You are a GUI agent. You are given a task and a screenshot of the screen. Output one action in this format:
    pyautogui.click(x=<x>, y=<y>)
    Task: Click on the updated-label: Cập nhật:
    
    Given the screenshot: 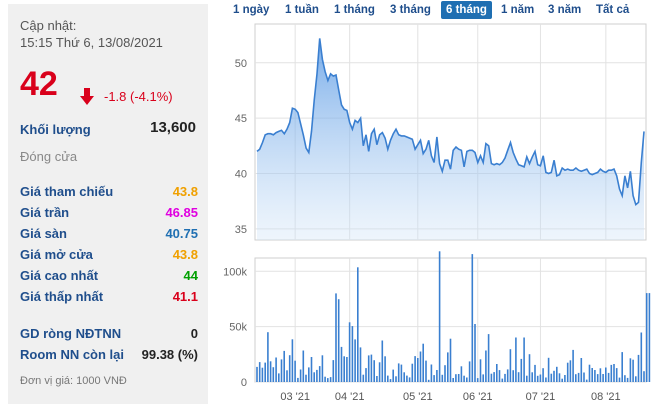 What is the action you would take?
    pyautogui.click(x=48, y=25)
    